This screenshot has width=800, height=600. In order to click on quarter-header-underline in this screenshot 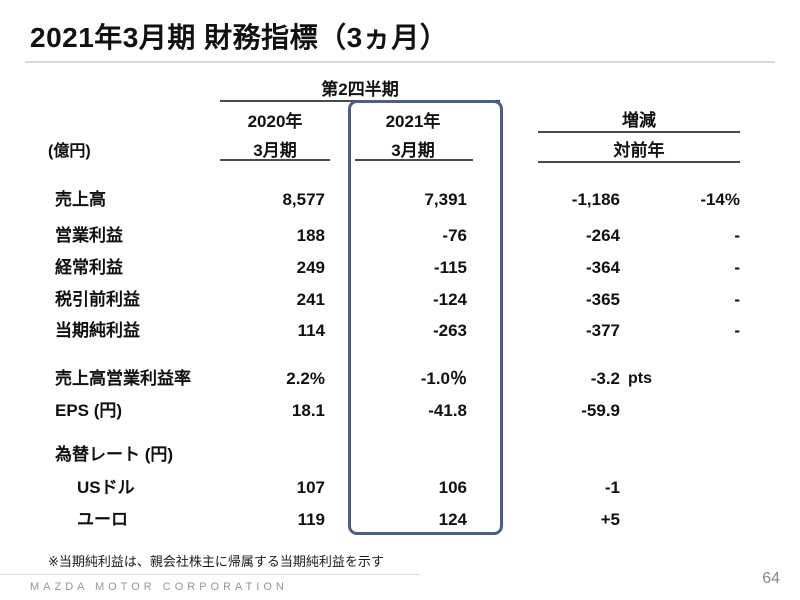, I will do `click(360, 101)`.